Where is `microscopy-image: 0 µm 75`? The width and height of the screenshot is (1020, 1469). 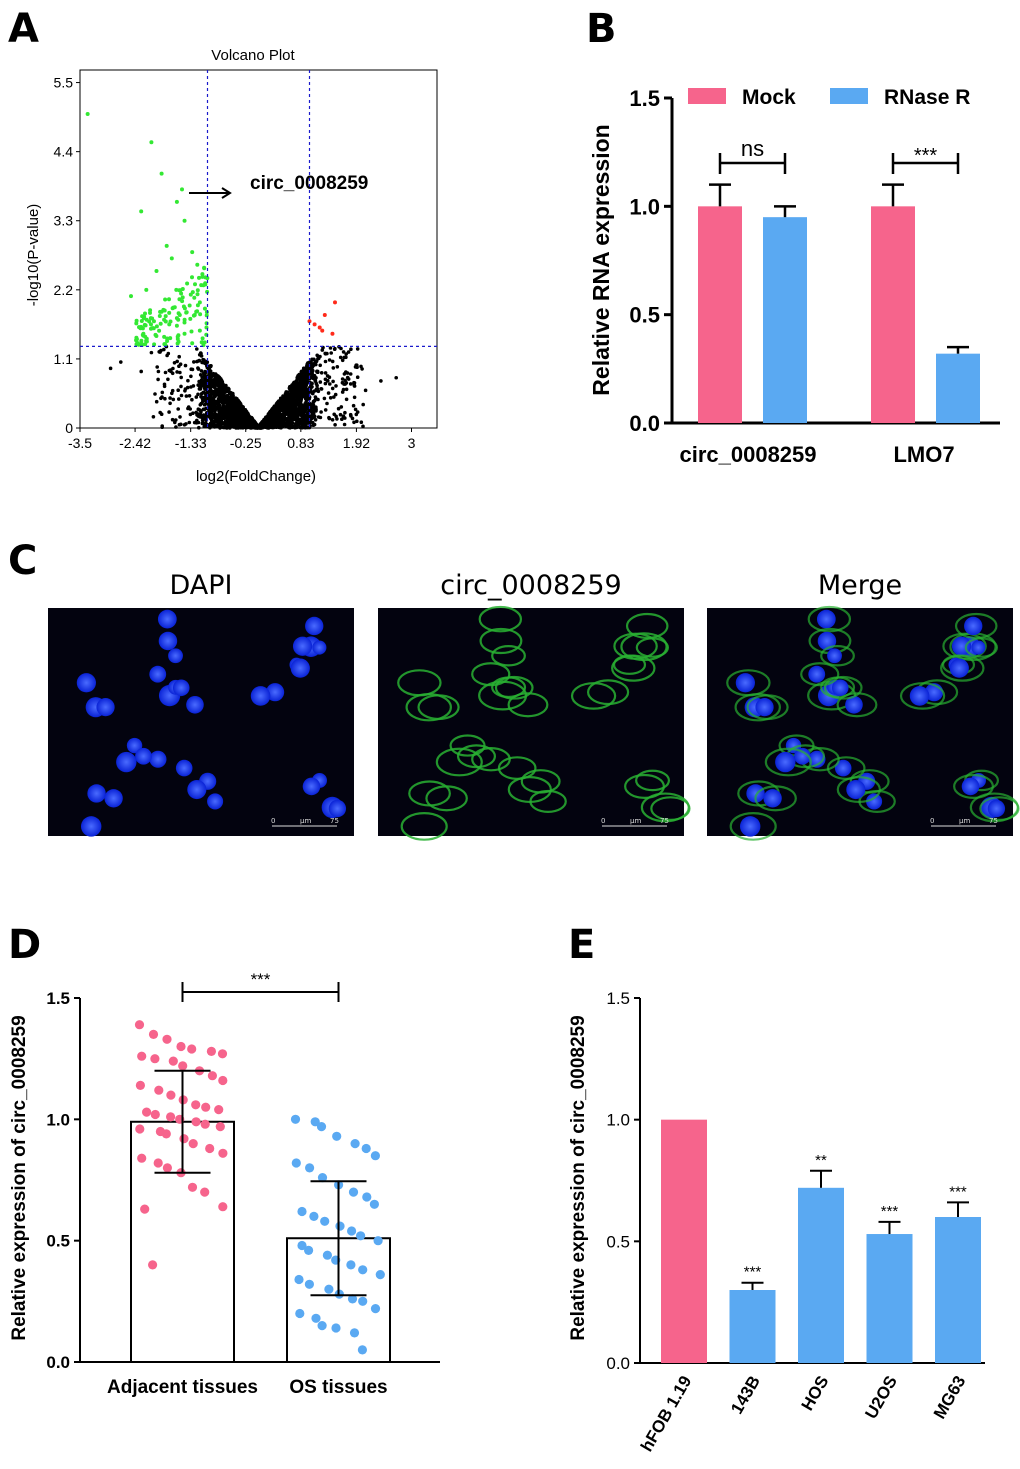
microscopy-image: 0 µm 75 is located at coordinates (534, 723).